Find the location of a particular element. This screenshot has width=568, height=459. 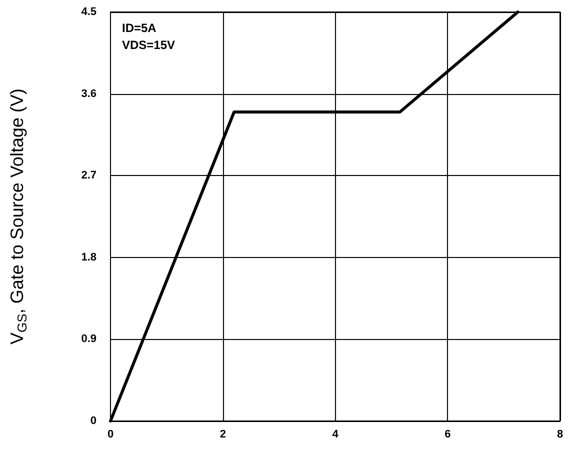

y-tick-label: 4.5 is located at coordinates (88, 12).